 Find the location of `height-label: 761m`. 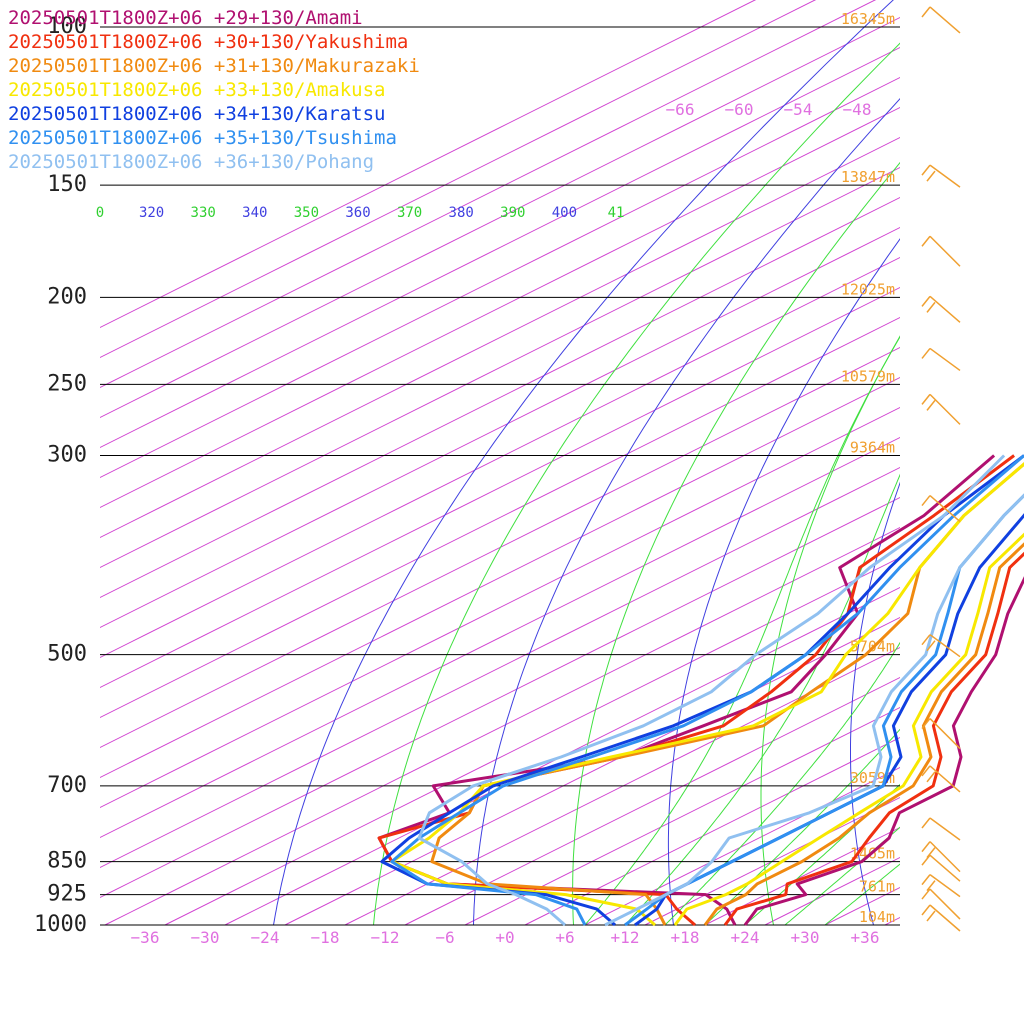

height-label: 761m is located at coordinates (877, 887).